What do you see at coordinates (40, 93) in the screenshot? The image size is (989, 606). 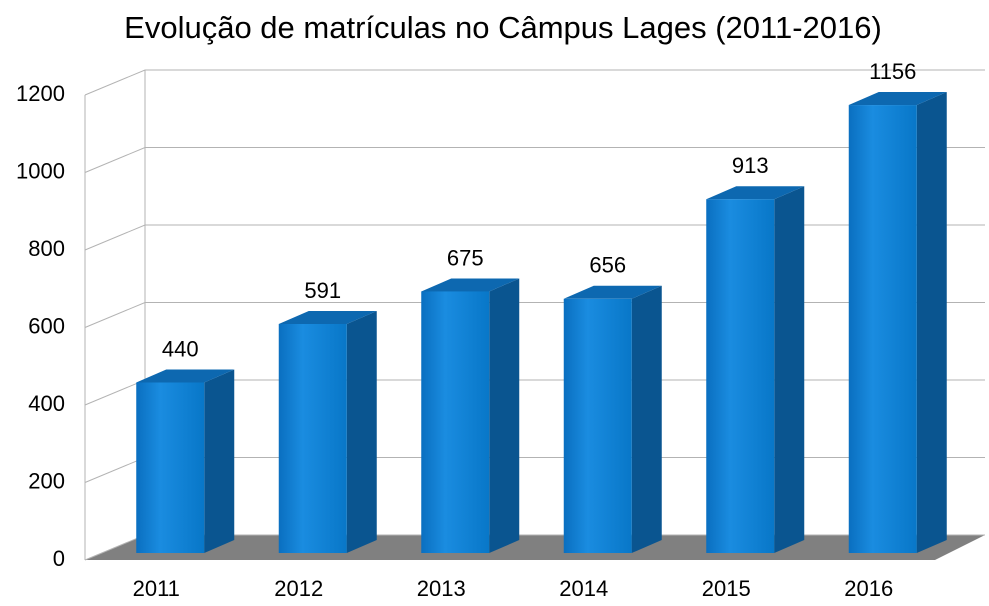 I see `y-tick-label: 1200` at bounding box center [40, 93].